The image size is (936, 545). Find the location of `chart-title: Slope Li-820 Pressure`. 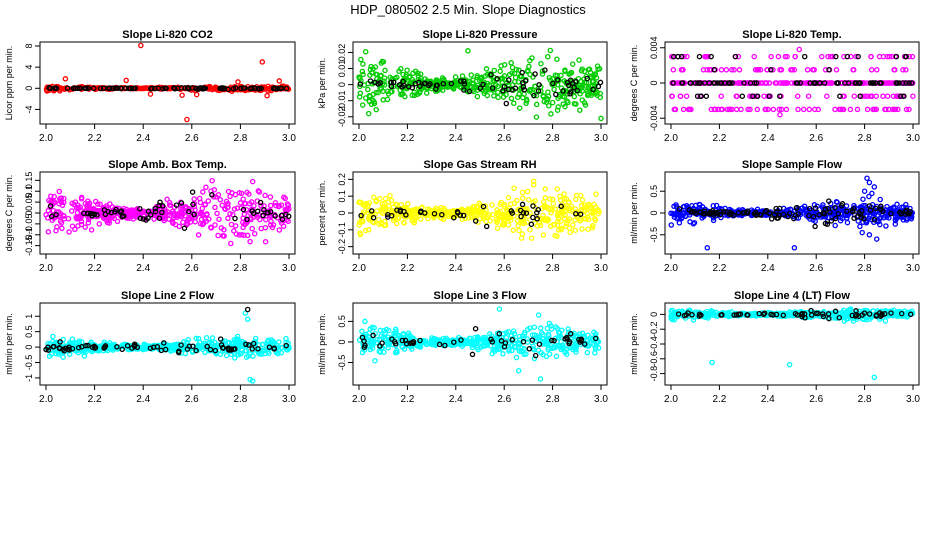

chart-title: Slope Li-820 Pressure is located at coordinates (480, 35).